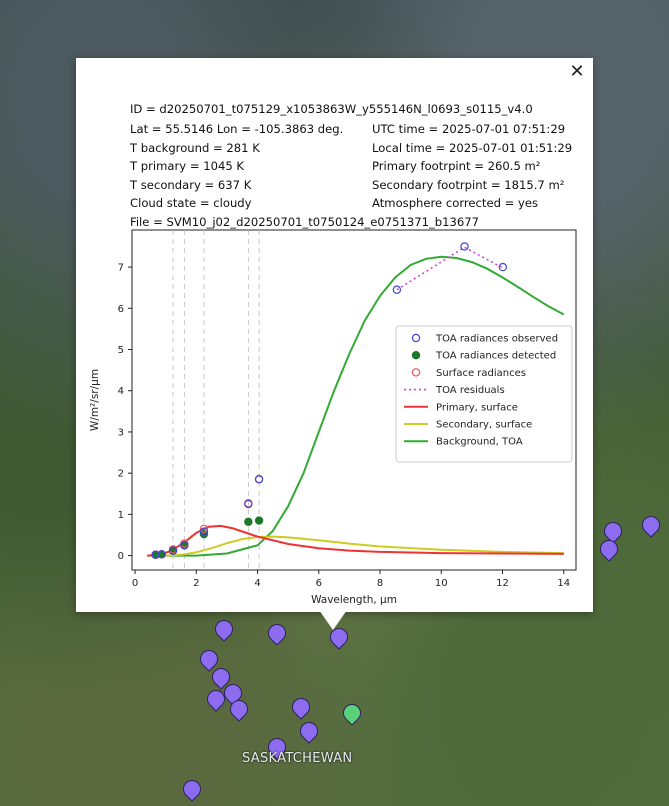  What do you see at coordinates (496, 339) in the screenshot?
I see `legend-label: TOA radiances observed` at bounding box center [496, 339].